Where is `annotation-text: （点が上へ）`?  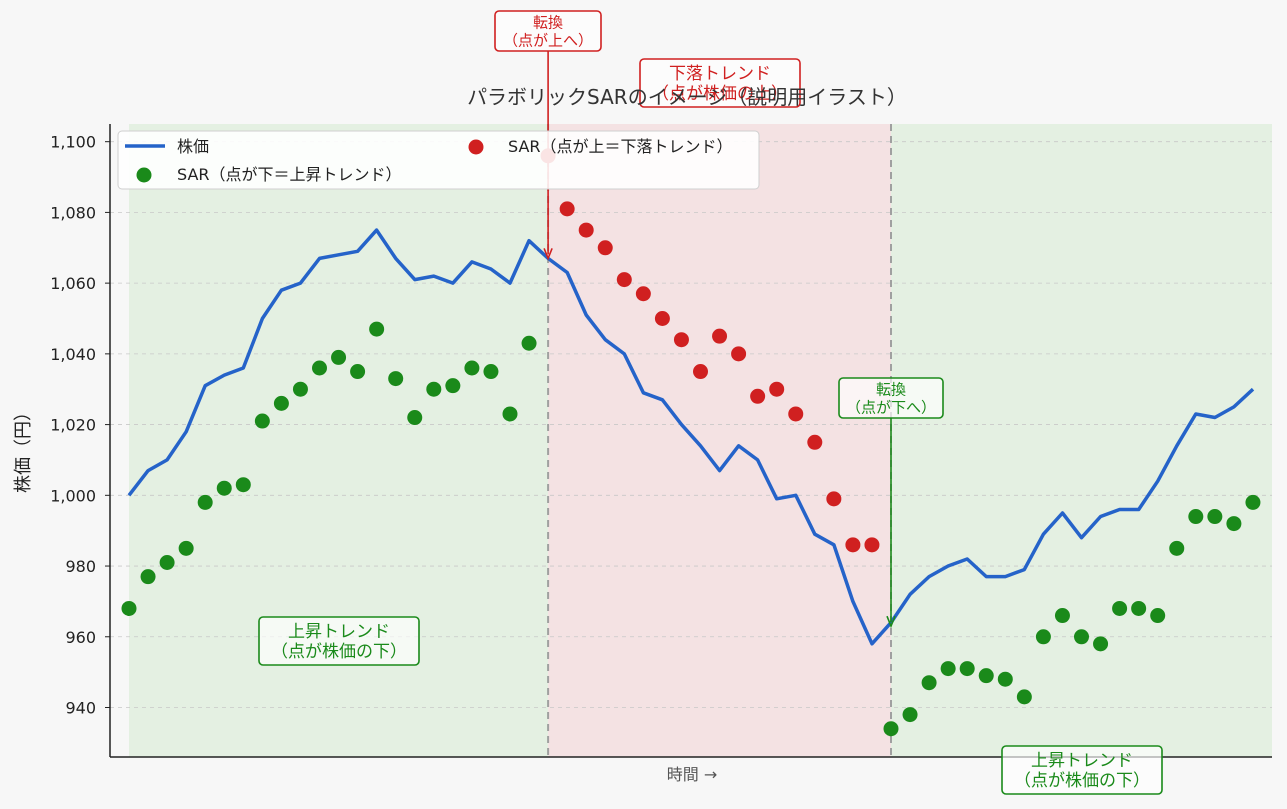 annotation-text: （点が上へ） is located at coordinates (548, 40).